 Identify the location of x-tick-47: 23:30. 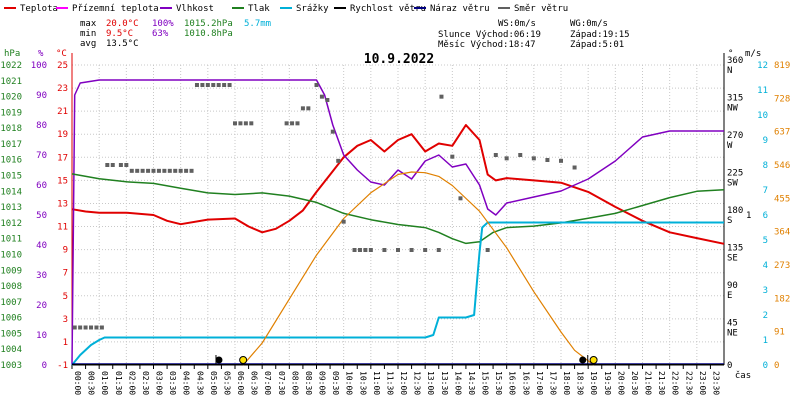
(715, 383).